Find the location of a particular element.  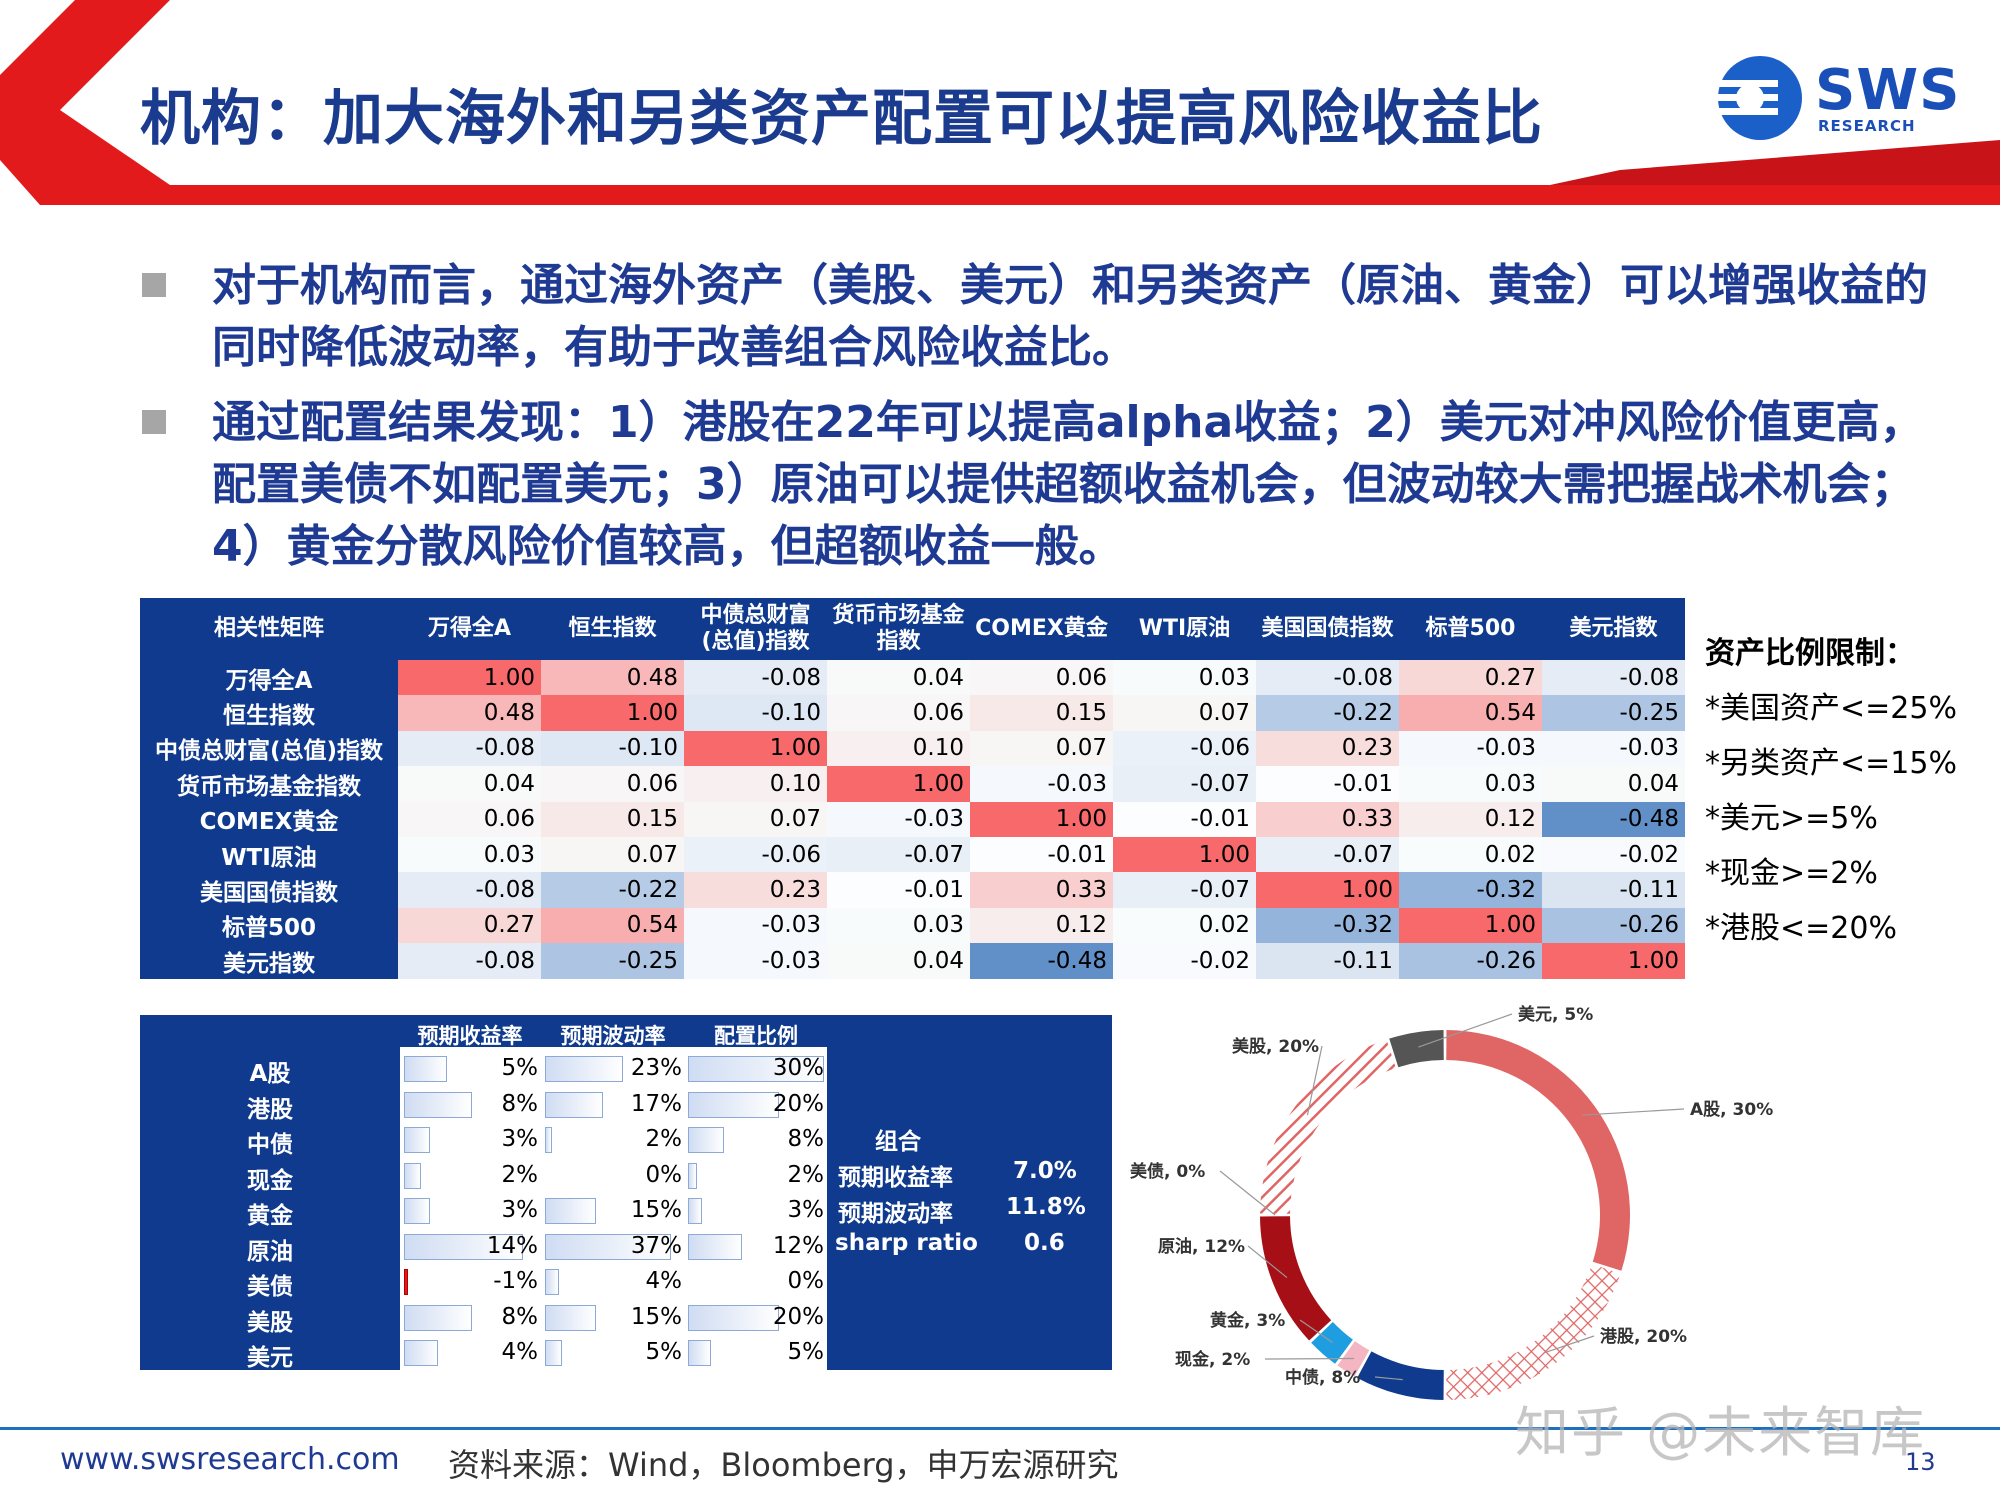

combo-title: 组合 is located at coordinates (898, 1142).